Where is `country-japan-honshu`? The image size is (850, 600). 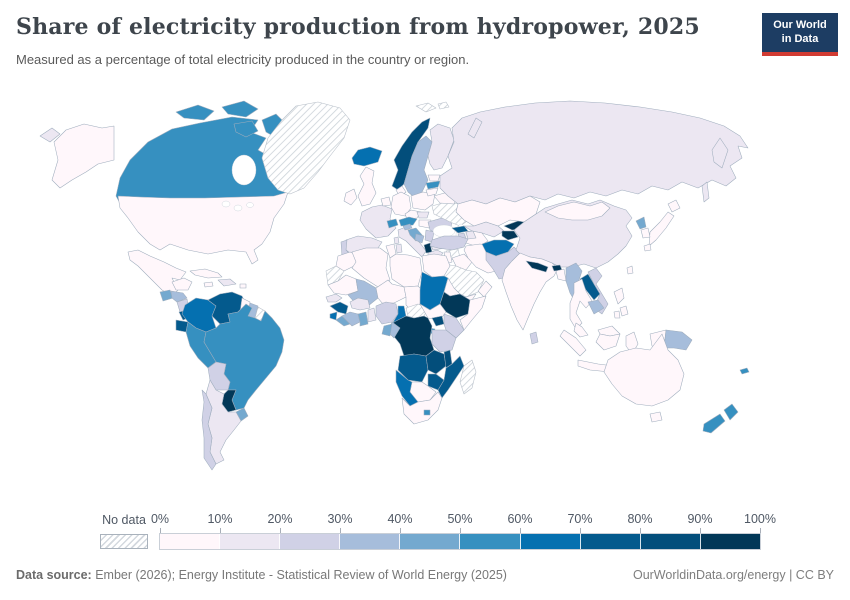
country-japan-honshu is located at coordinates (661, 229).